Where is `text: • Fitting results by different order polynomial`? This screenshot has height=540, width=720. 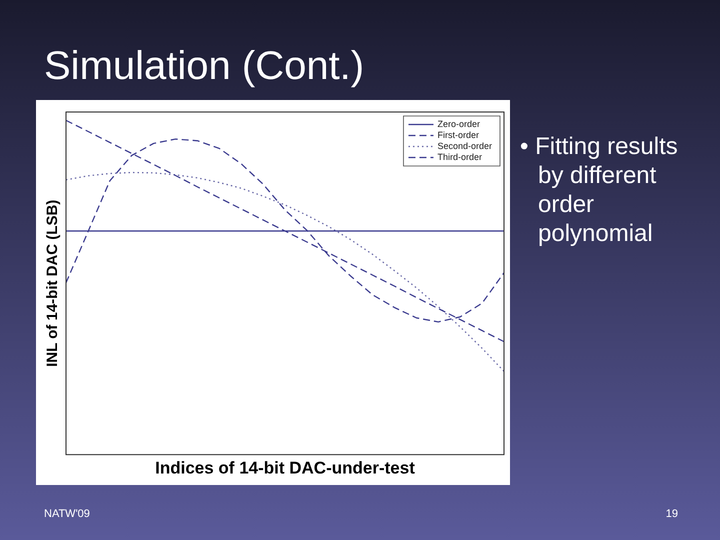 text: • Fitting results by different order polynomial is located at coordinates (599, 190).